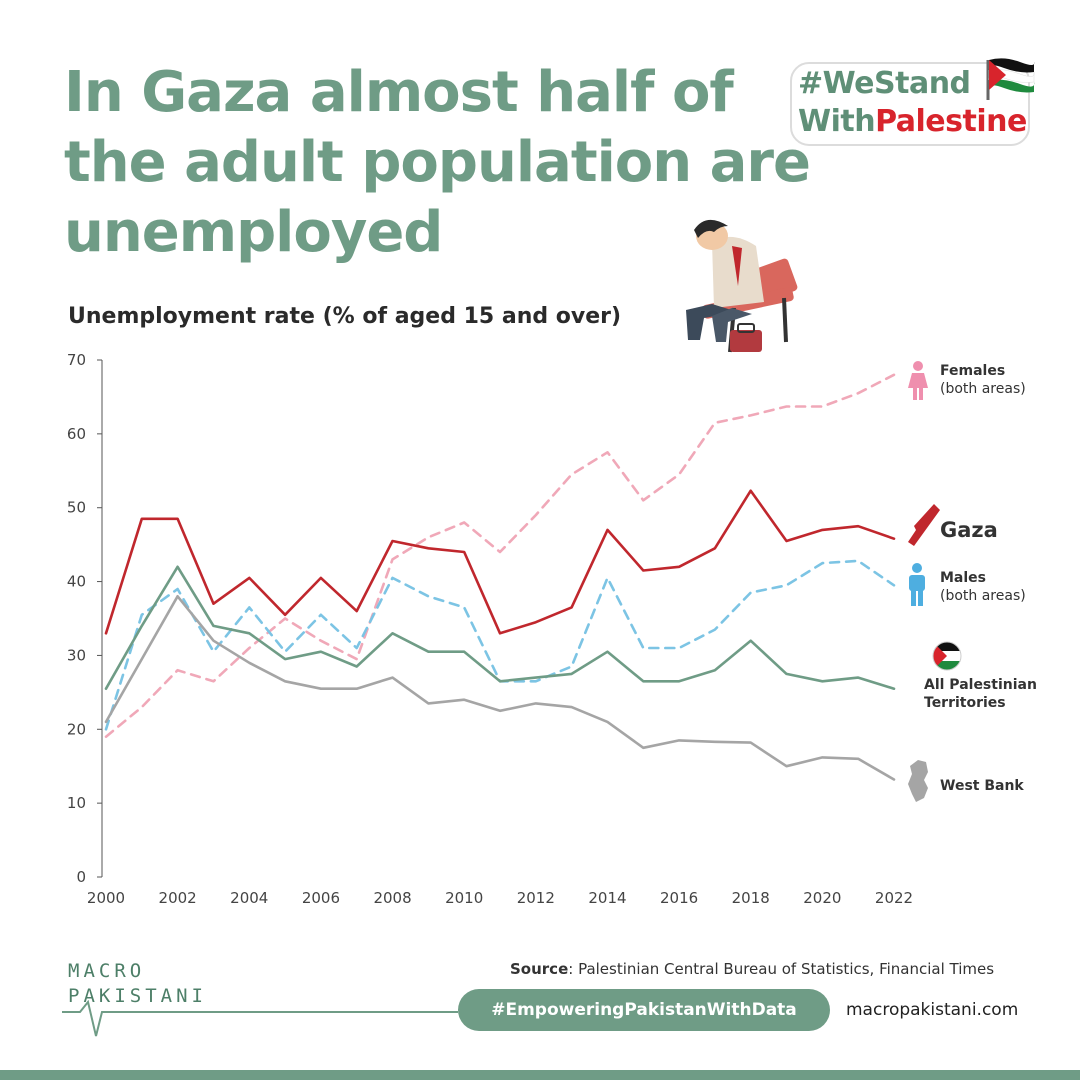  I want to click on x-tick-label: 2016, so click(679, 898).